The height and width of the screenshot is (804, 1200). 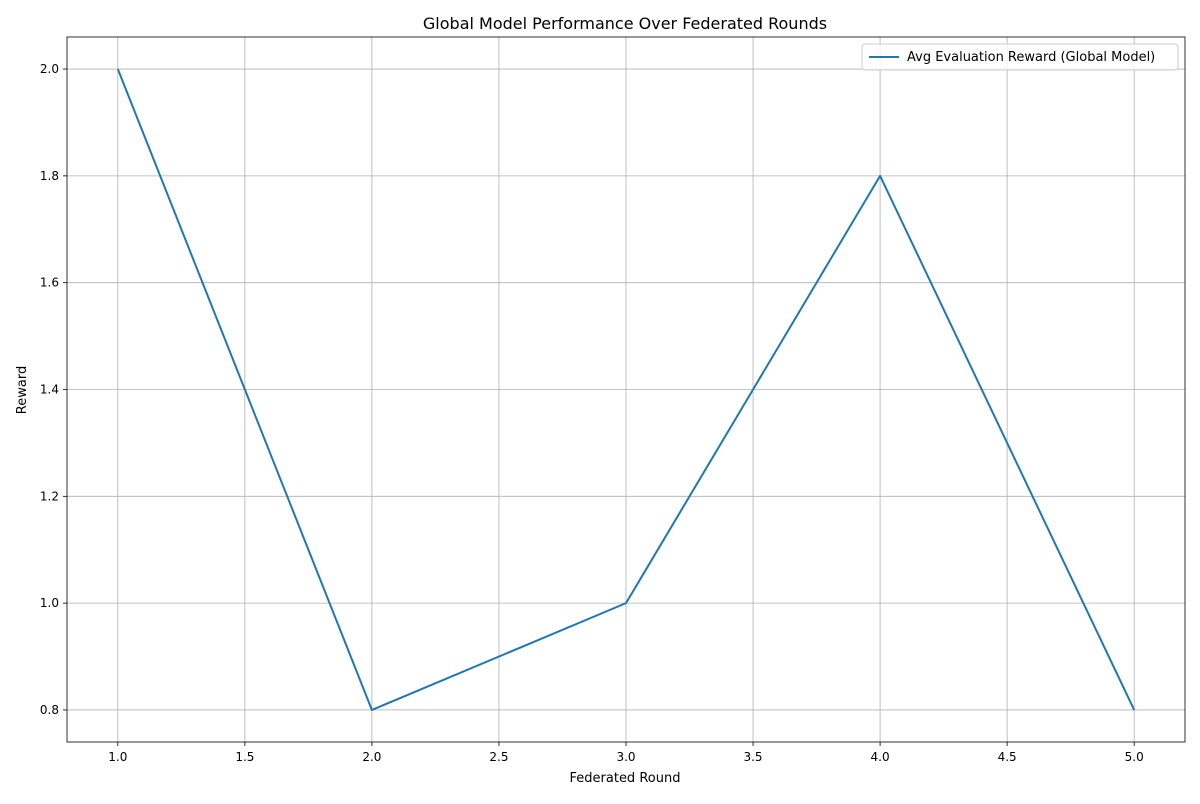 What do you see at coordinates (49, 69) in the screenshot?
I see `y-tick-label: 2.0` at bounding box center [49, 69].